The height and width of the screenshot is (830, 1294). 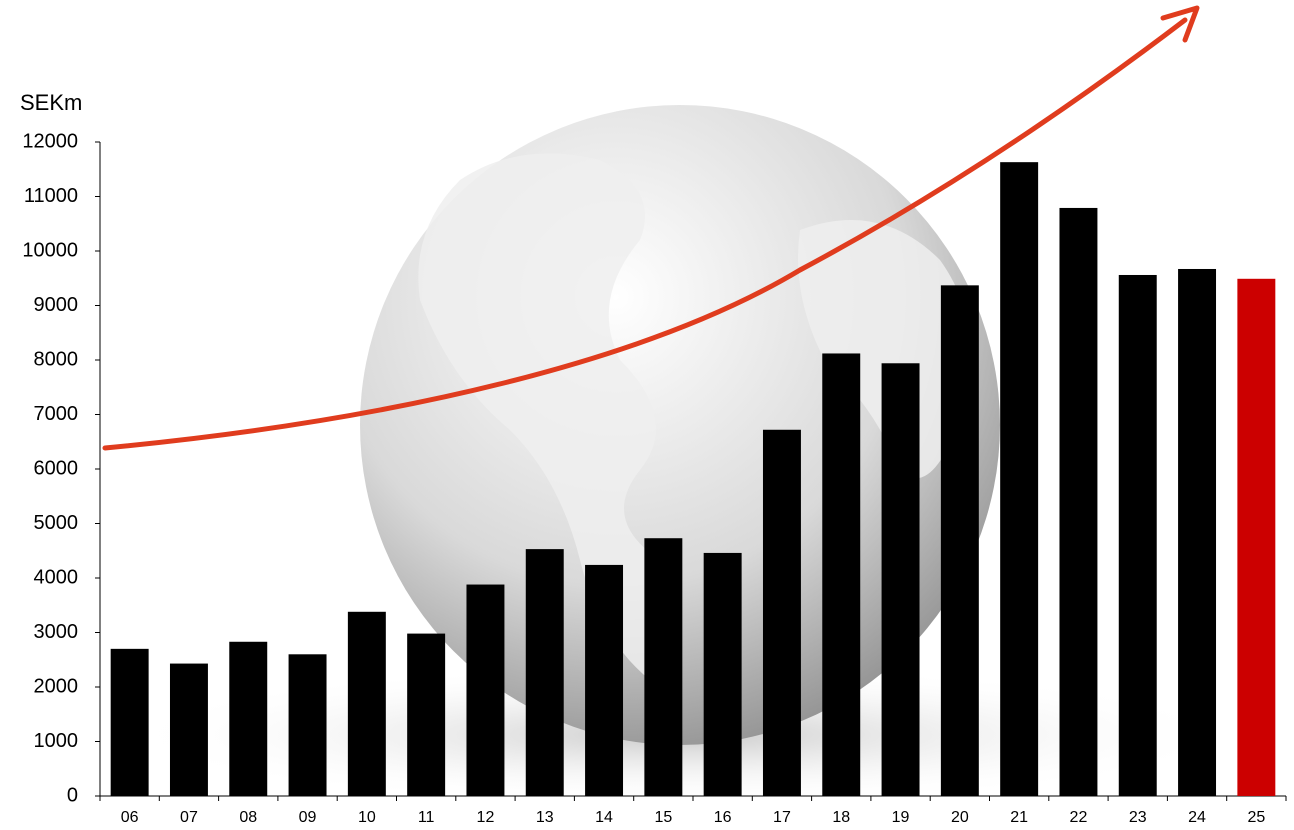 I want to click on x-tick-label: 11, so click(x=426, y=817).